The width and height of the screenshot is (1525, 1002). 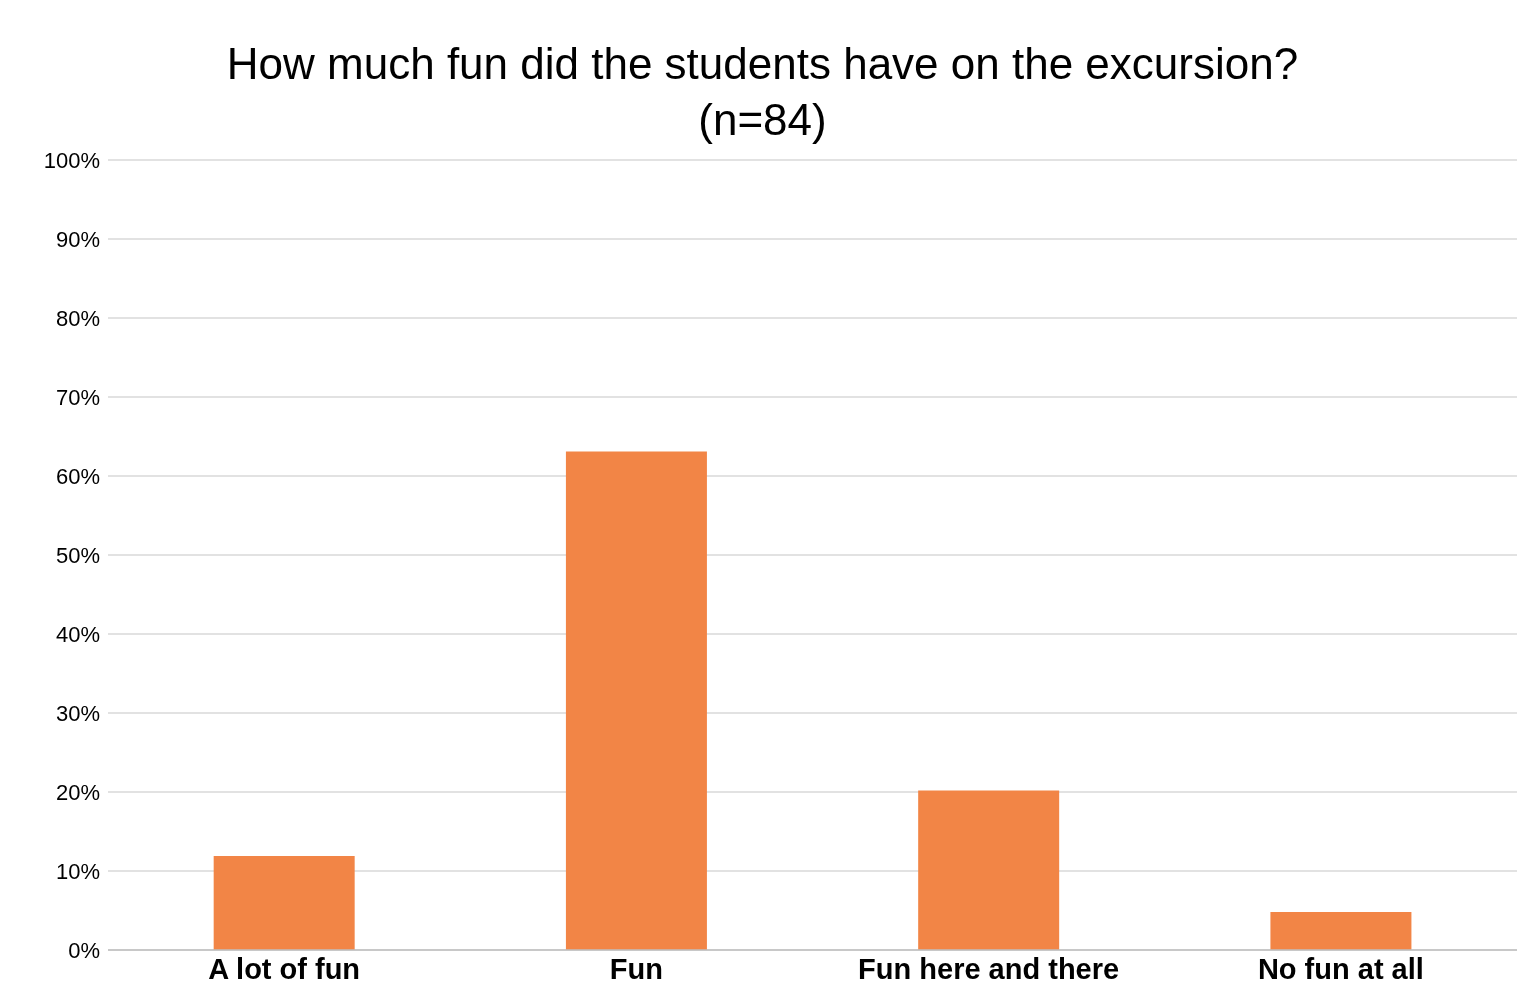 What do you see at coordinates (1340, 968) in the screenshot?
I see `x-tick-label: No fun at all` at bounding box center [1340, 968].